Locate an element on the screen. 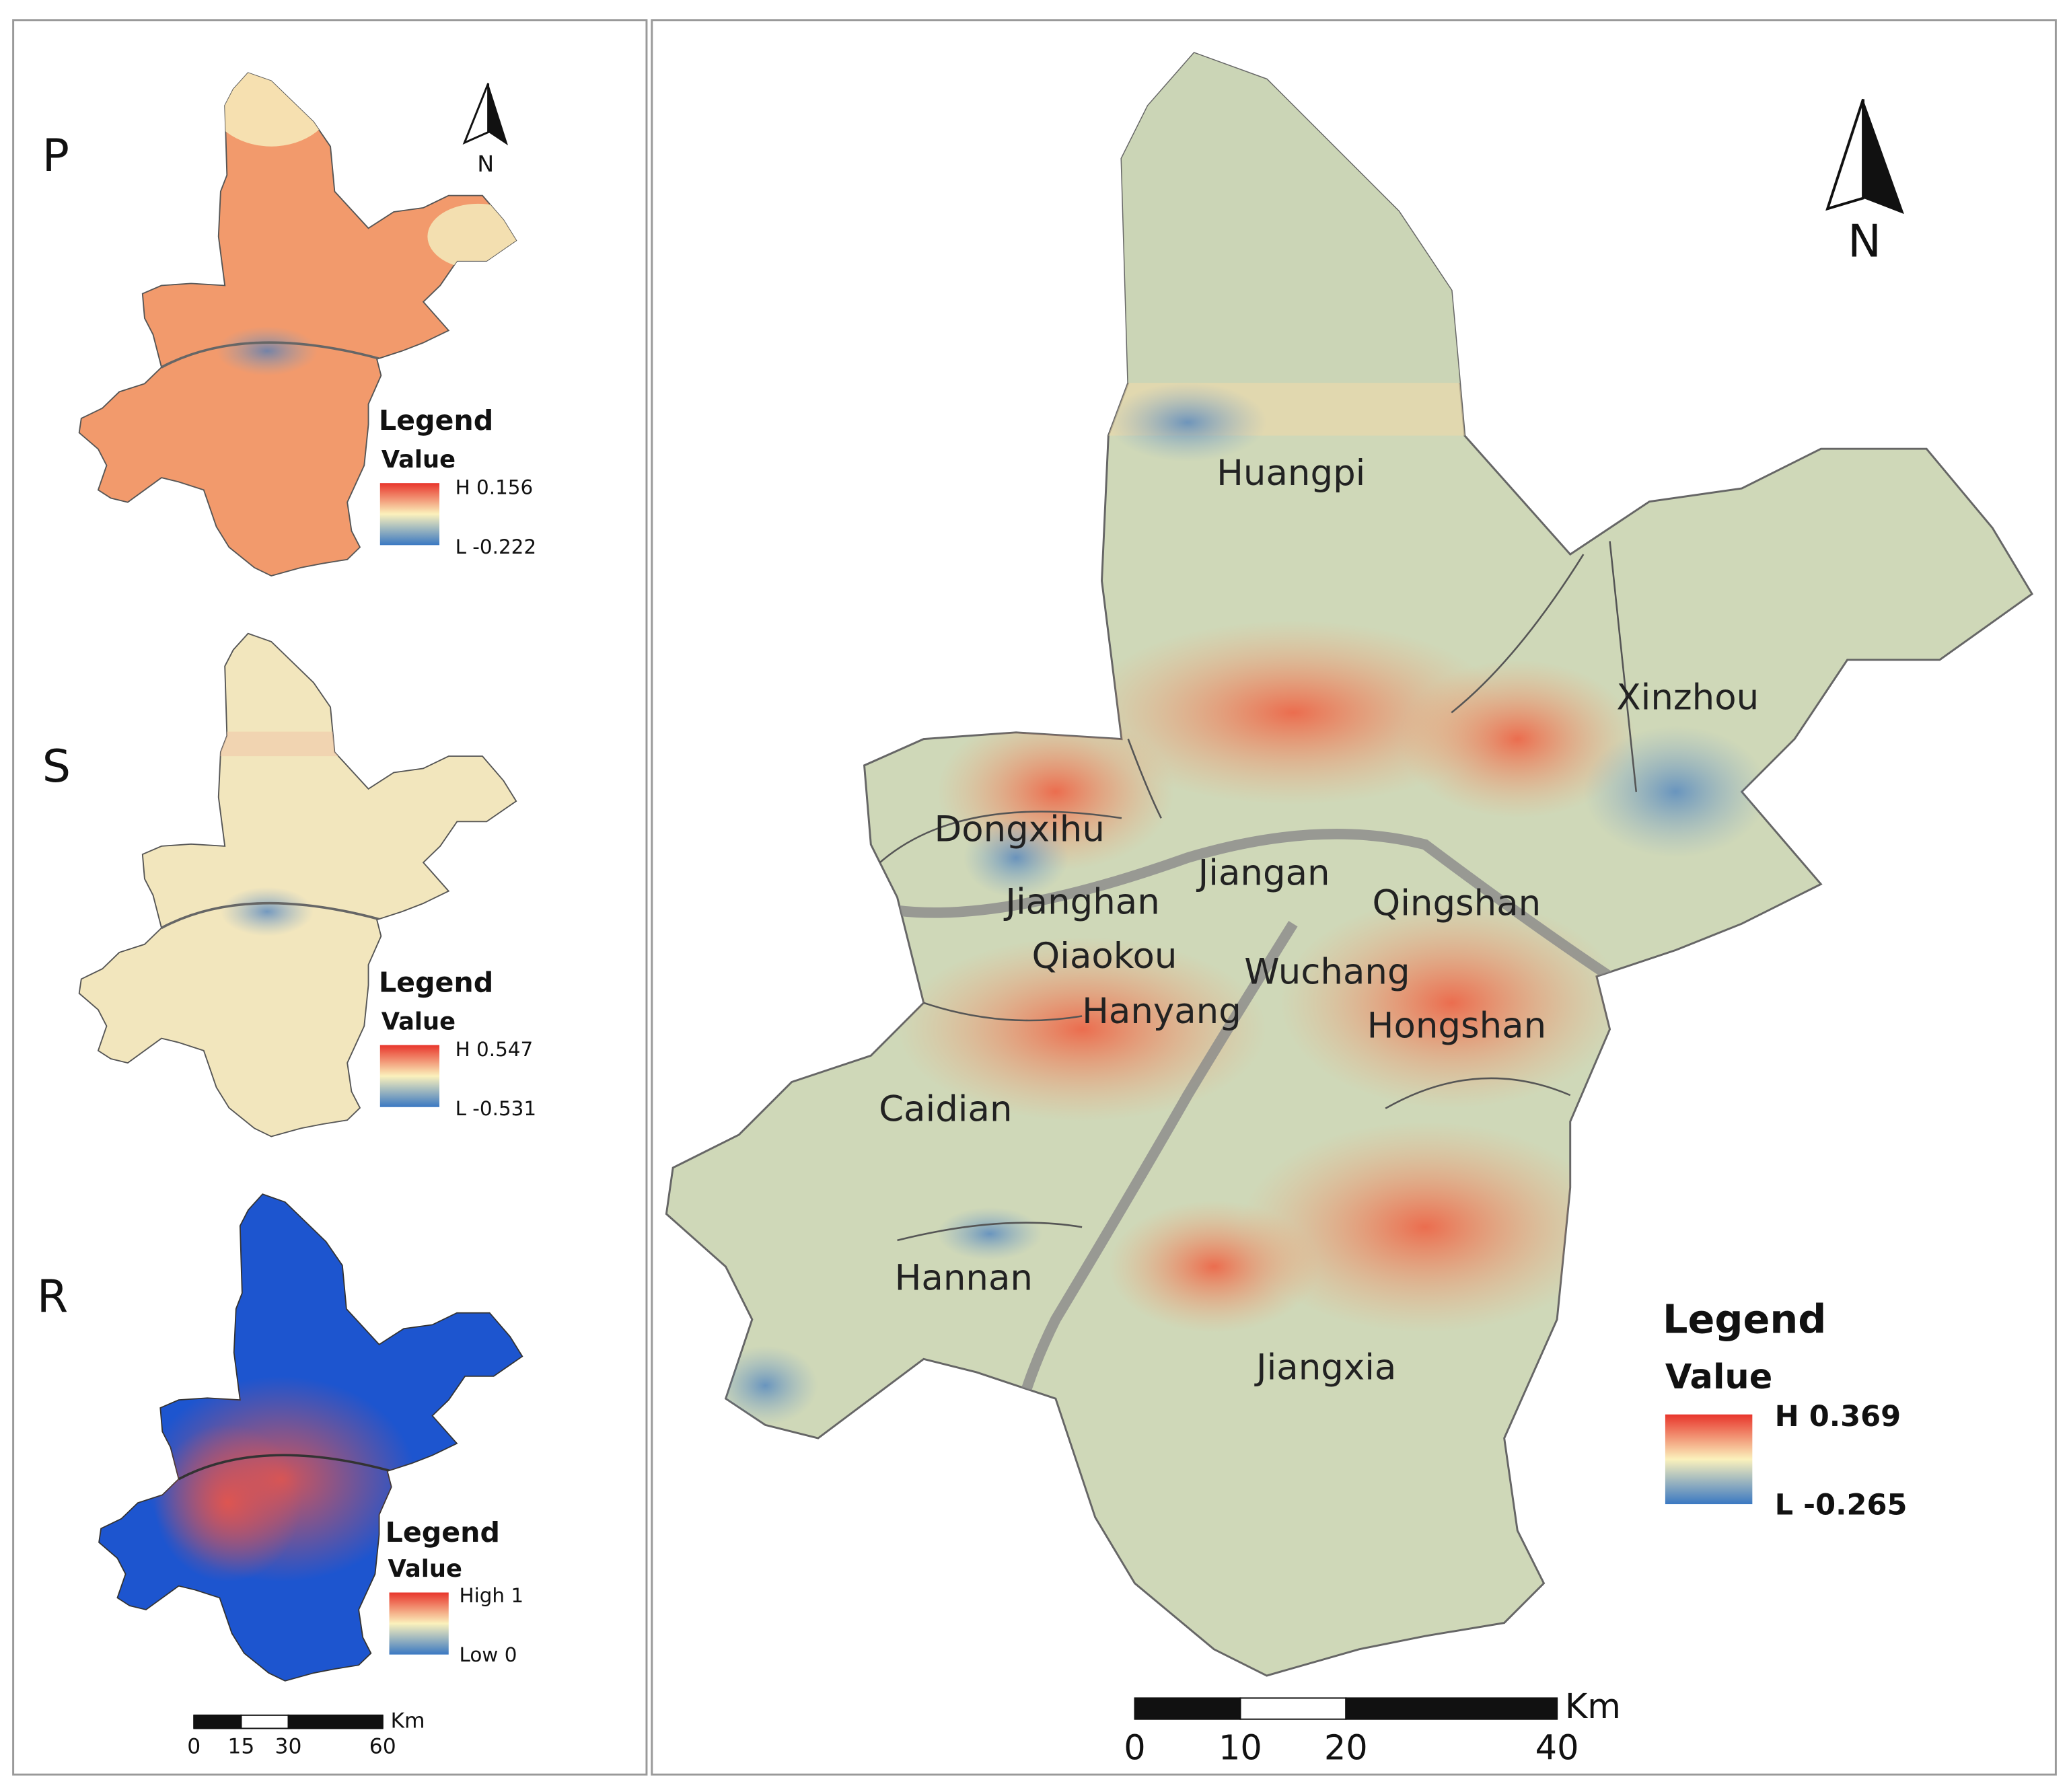 This screenshot has width=2069, height=1792. legend-low: Low 0 is located at coordinates (488, 1654).